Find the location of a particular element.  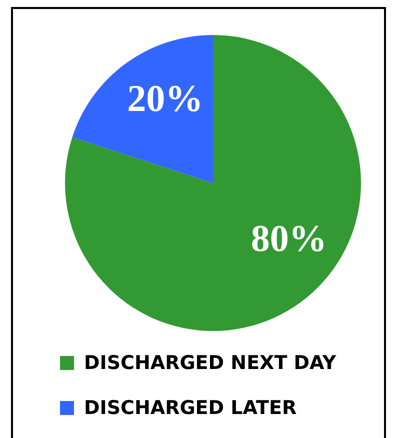

legend-label: DISCHARGED NEXT DAY is located at coordinates (210, 363).